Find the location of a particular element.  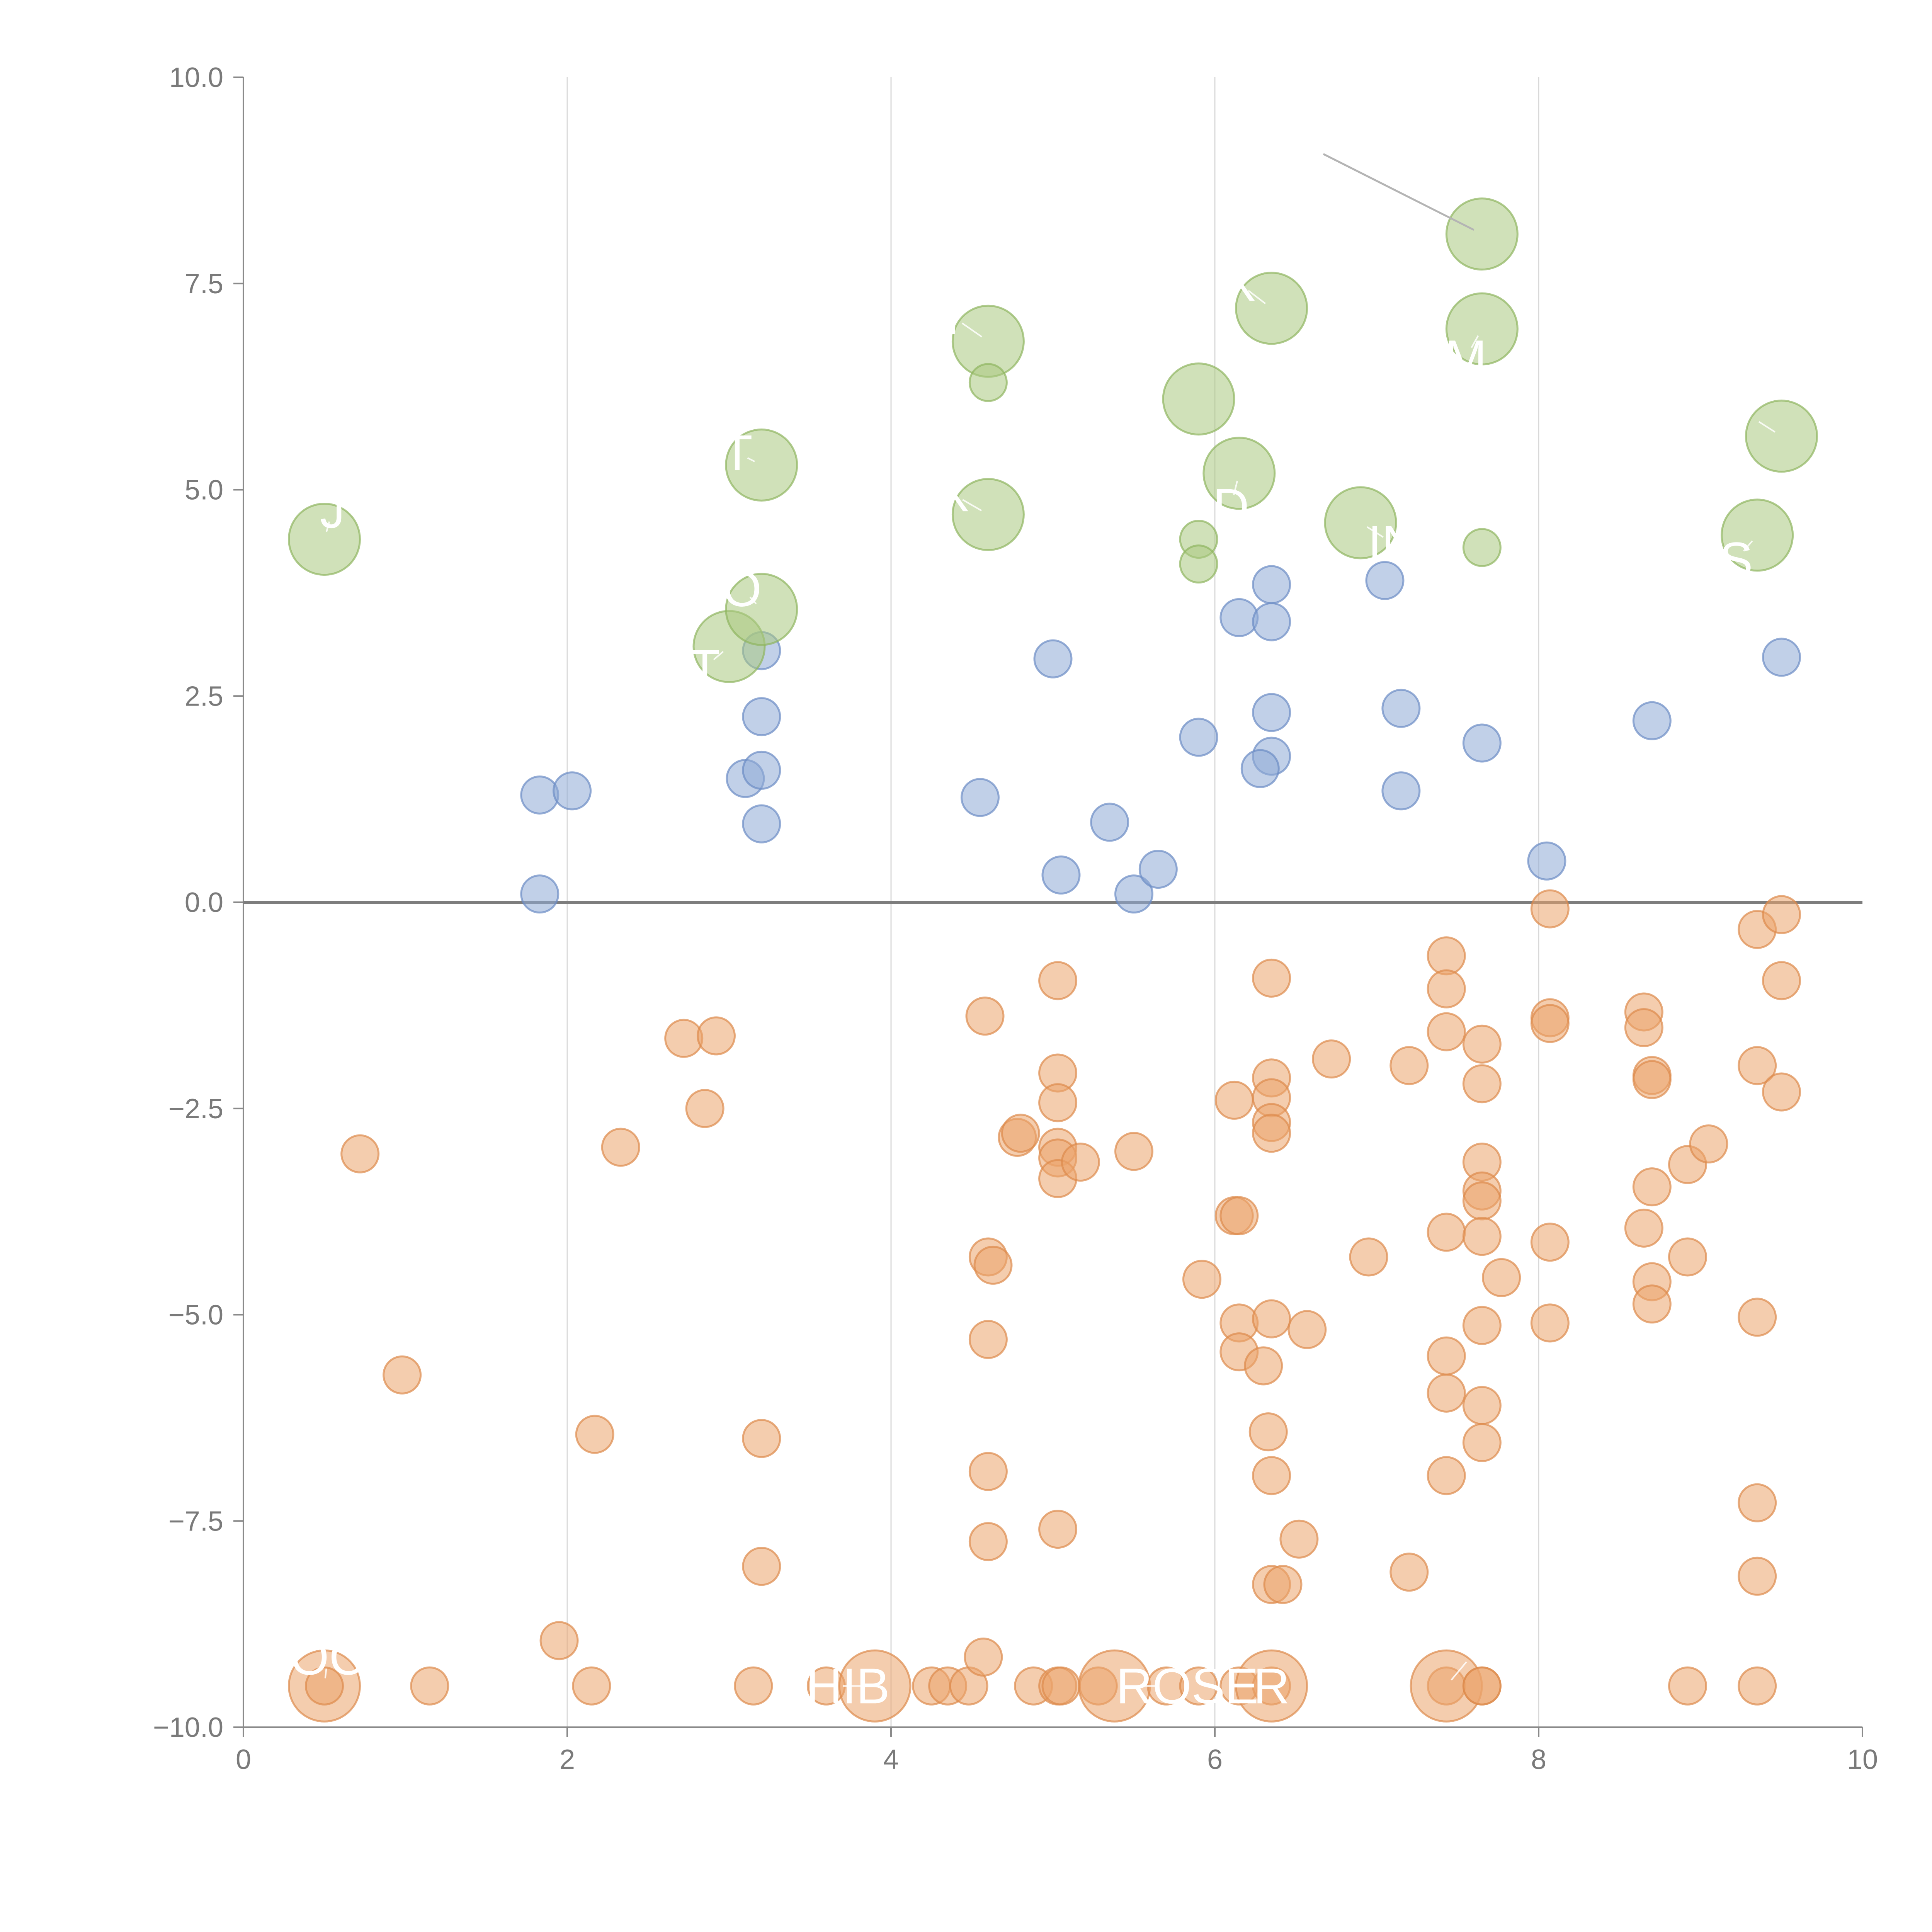

bubble-annotation-label: OC is located at coordinates (328, 1657).